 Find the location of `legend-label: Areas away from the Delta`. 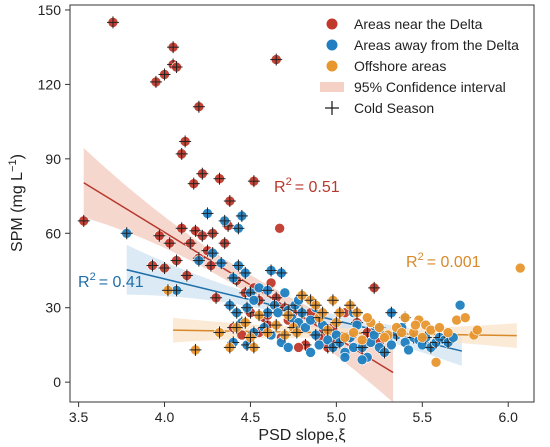

legend-label: Areas away from the Delta is located at coordinates (436, 45).